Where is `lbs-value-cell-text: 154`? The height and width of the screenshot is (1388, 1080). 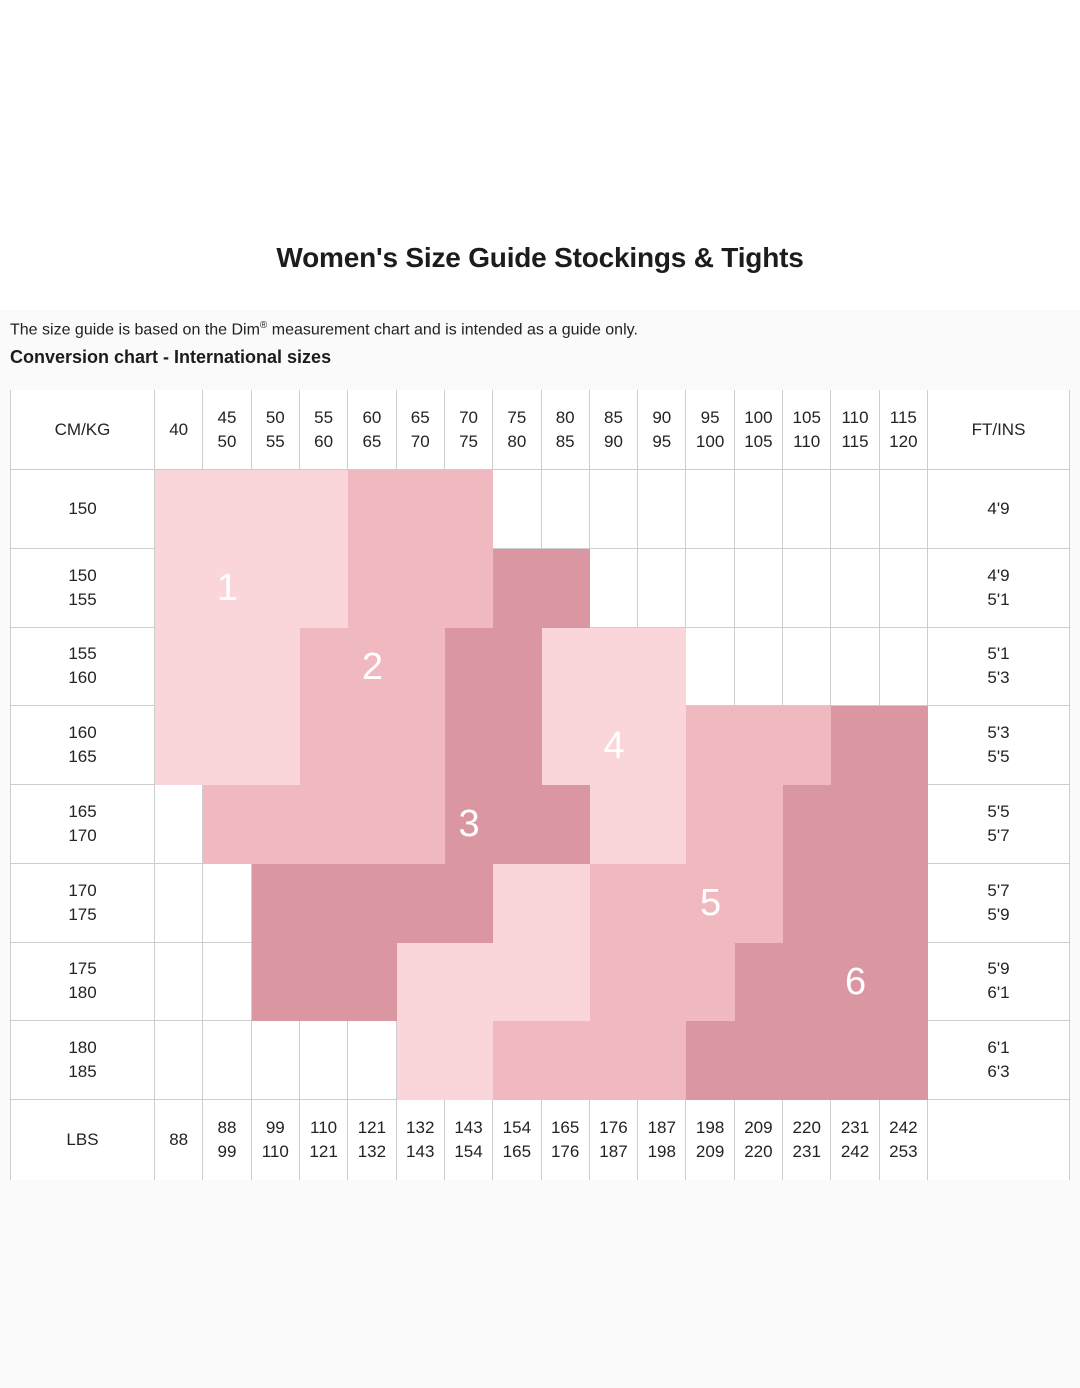
lbs-value-cell-text: 154 is located at coordinates (468, 1151).